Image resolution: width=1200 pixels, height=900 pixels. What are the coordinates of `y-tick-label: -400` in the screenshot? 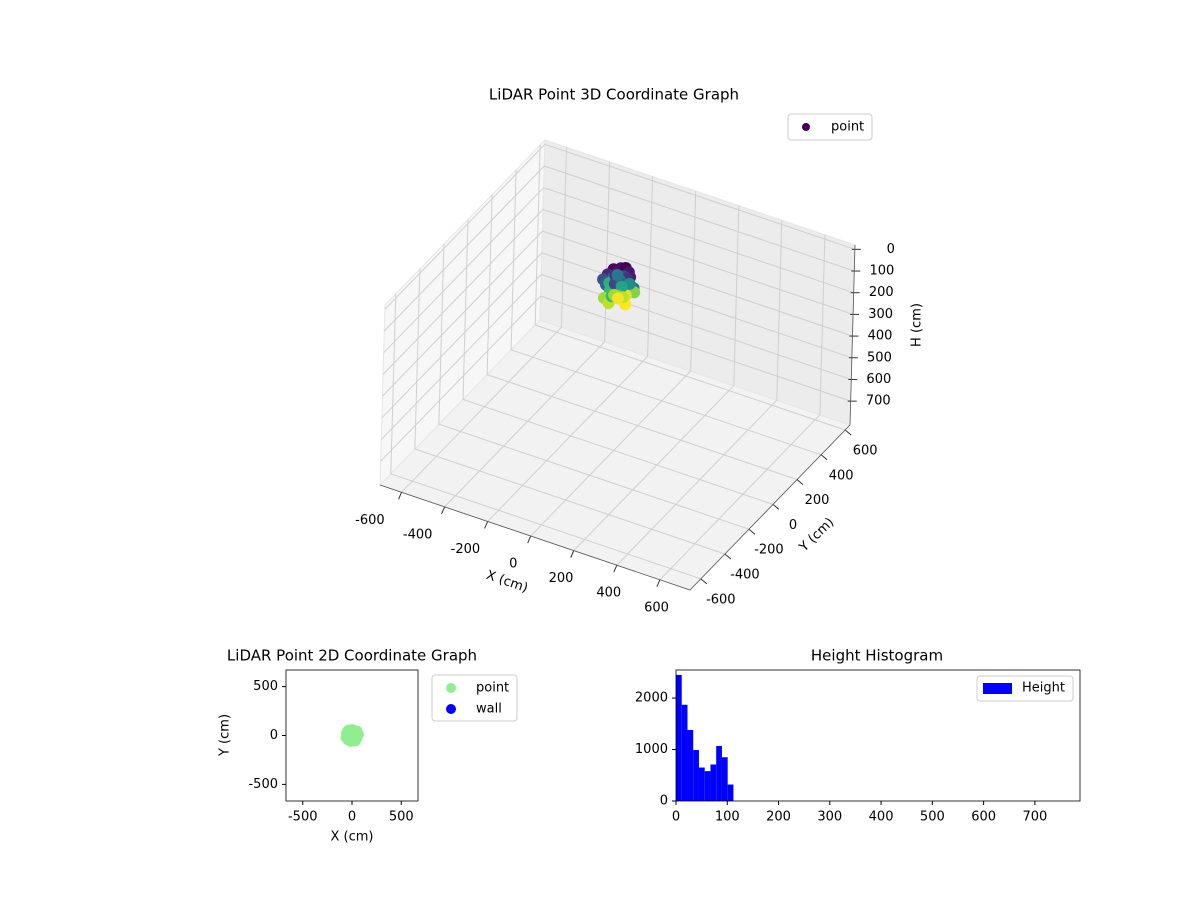 It's located at (745, 575).